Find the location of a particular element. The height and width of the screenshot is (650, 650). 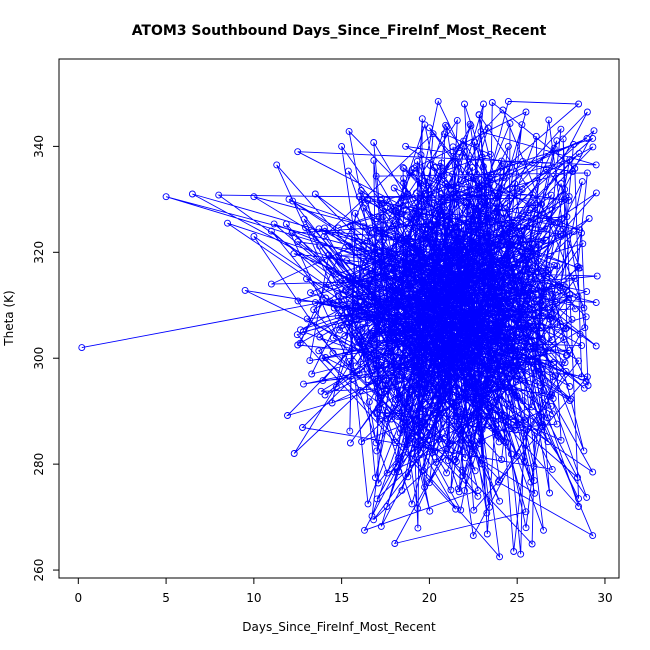

x-tick-label: 0 is located at coordinates (78, 598).